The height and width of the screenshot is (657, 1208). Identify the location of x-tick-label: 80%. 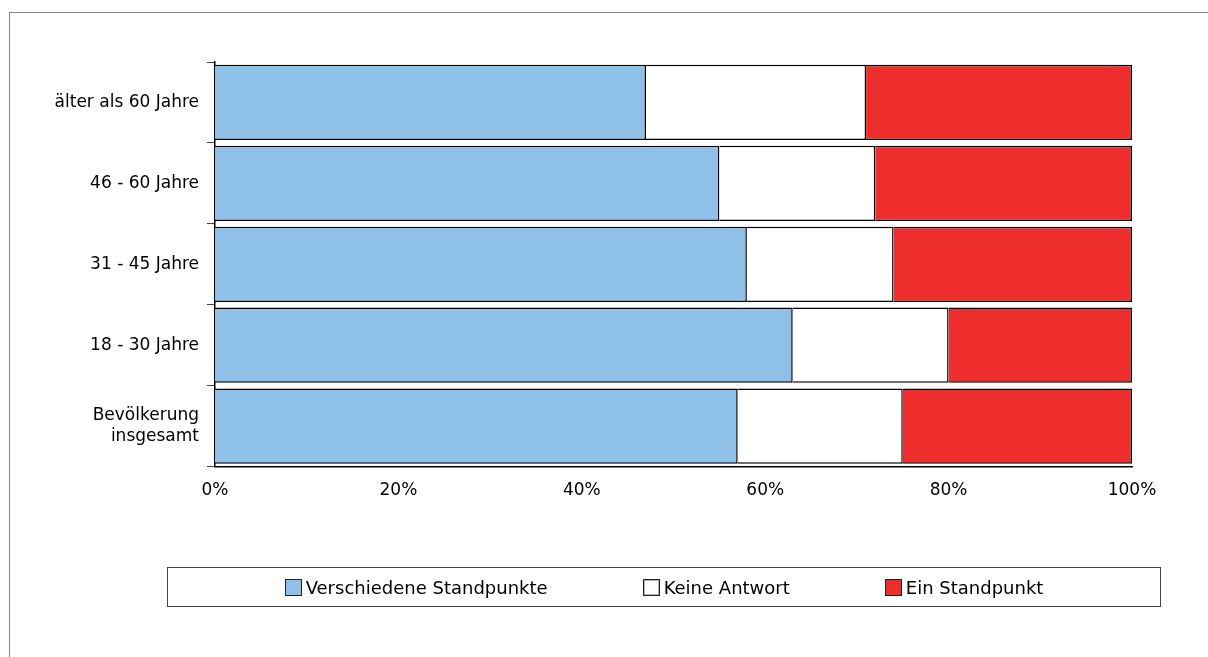
(948, 489).